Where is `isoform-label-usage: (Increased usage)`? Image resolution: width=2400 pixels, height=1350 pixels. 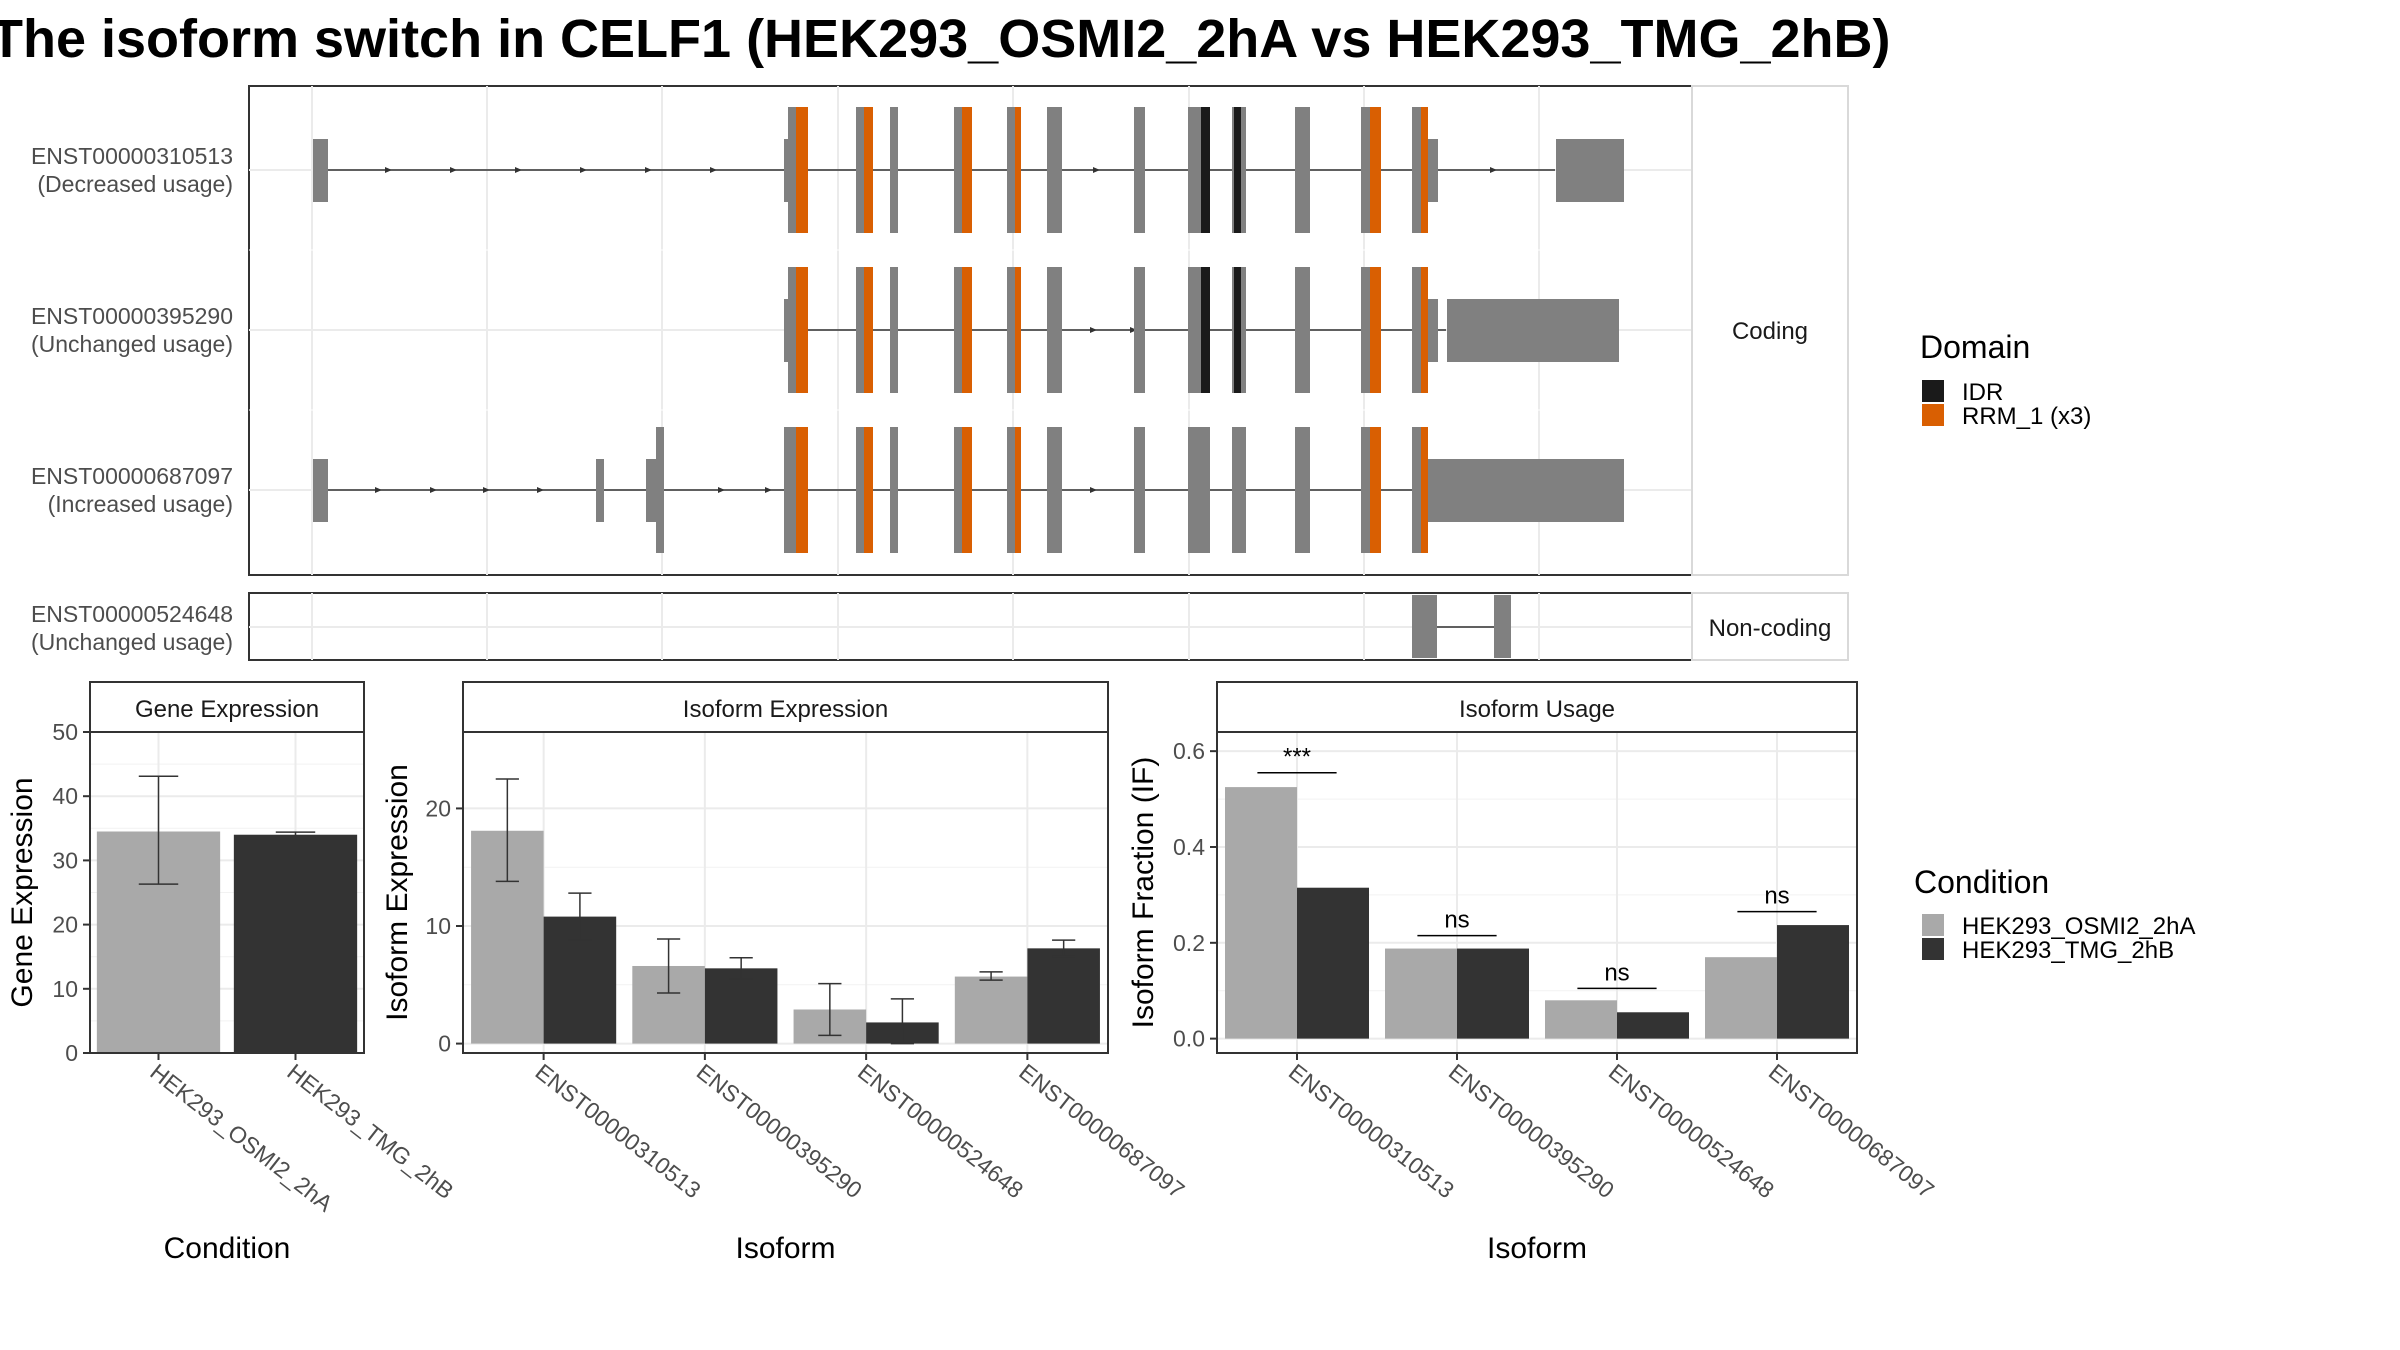 isoform-label-usage: (Increased usage) is located at coordinates (140, 504).